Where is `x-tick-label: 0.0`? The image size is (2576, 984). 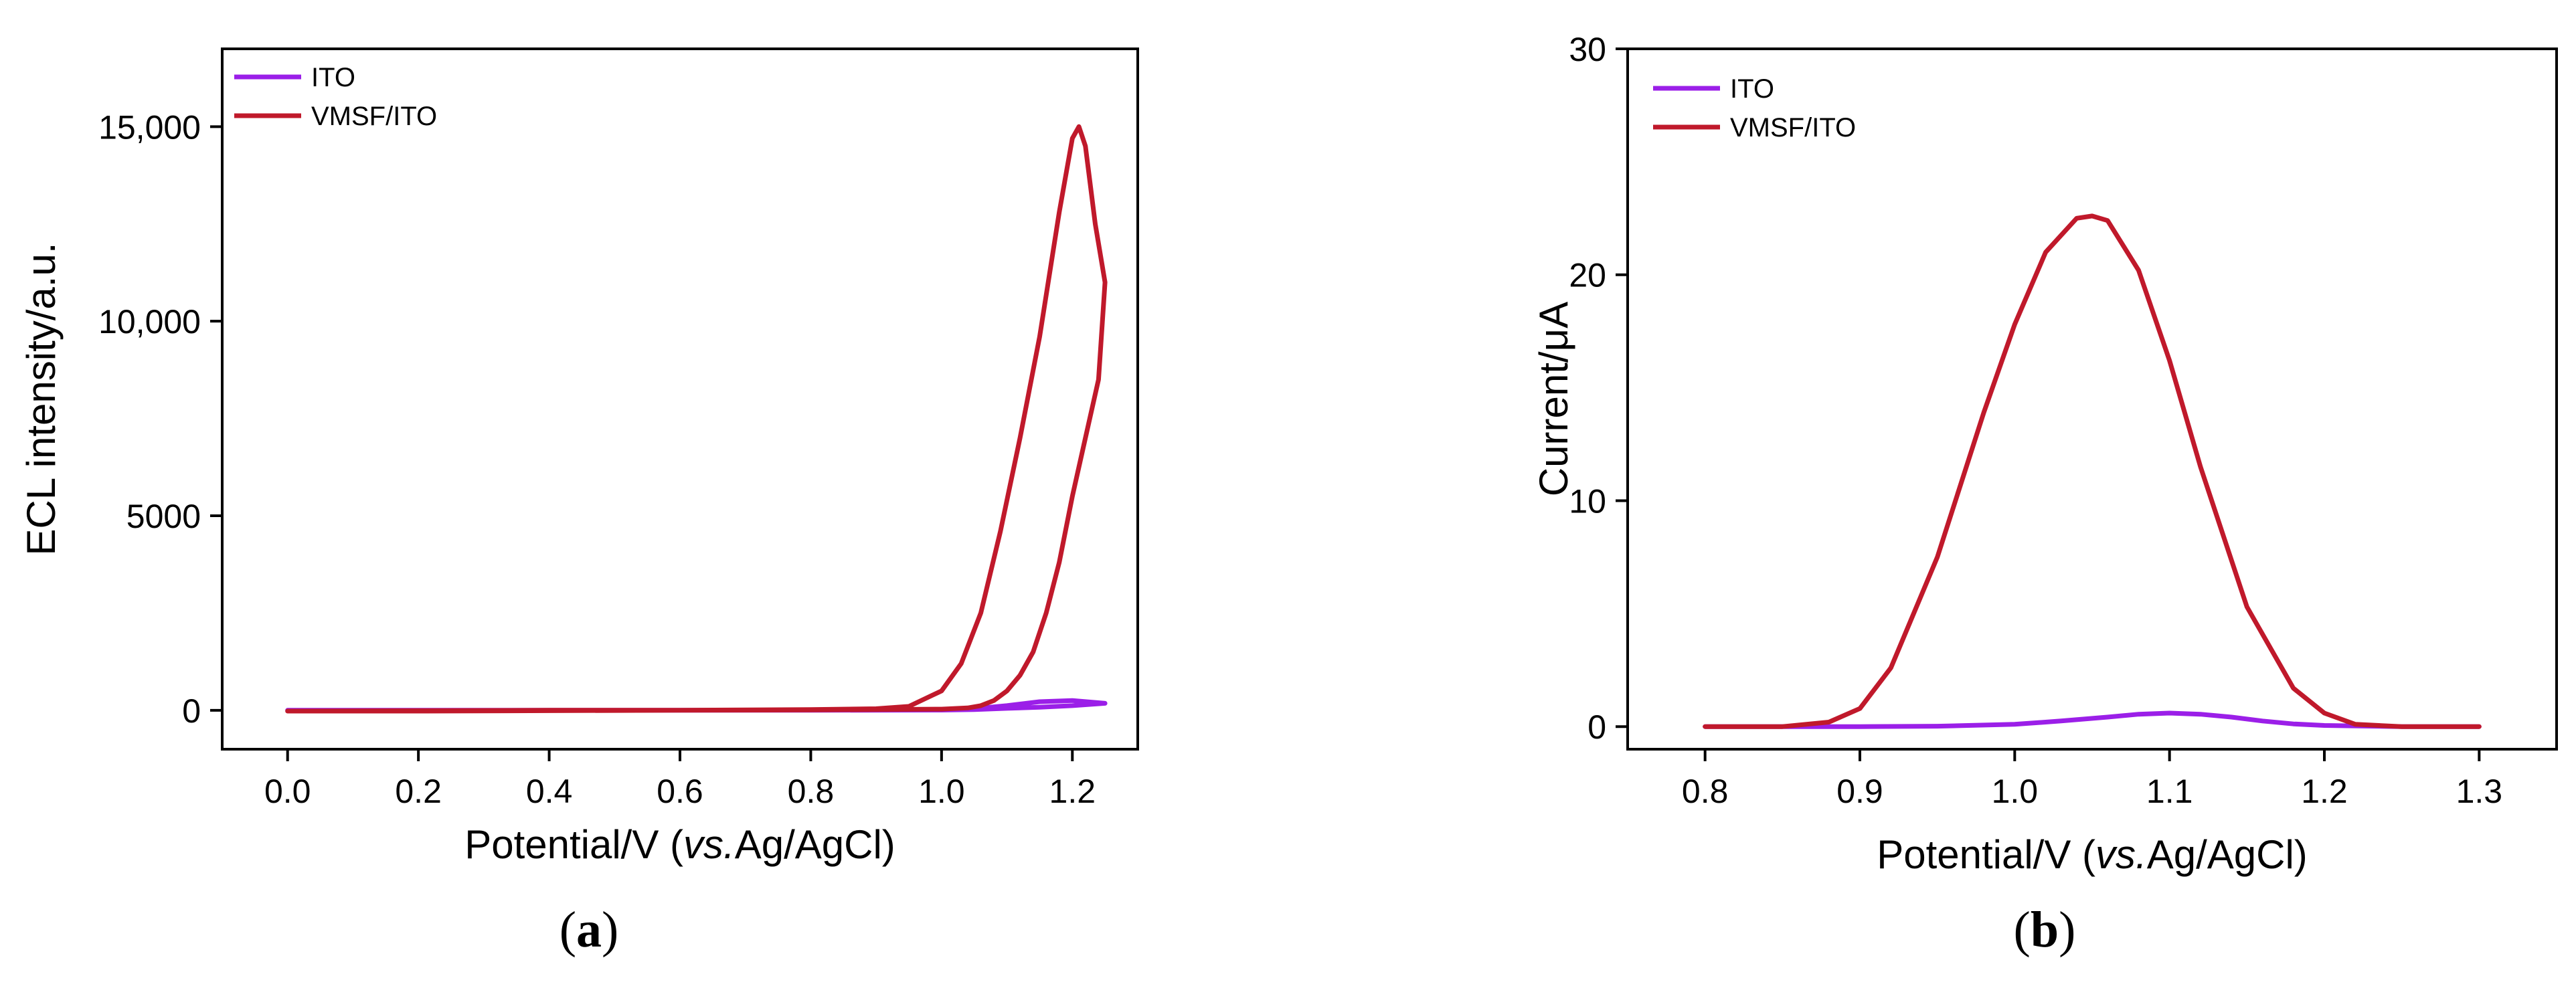
x-tick-label: 0.0 is located at coordinates (287, 791).